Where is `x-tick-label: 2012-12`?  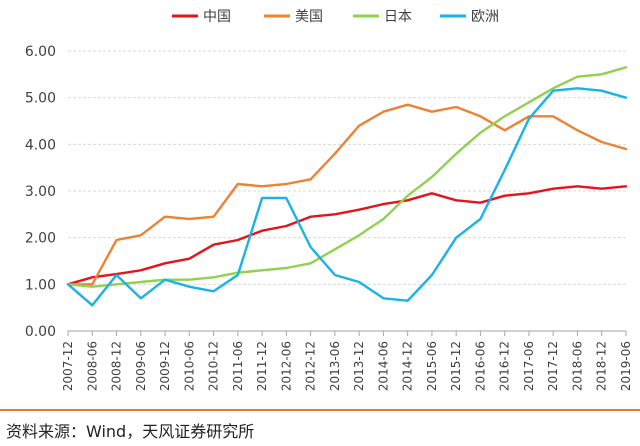
x-tick-label: 2012-12 is located at coordinates (311, 366).